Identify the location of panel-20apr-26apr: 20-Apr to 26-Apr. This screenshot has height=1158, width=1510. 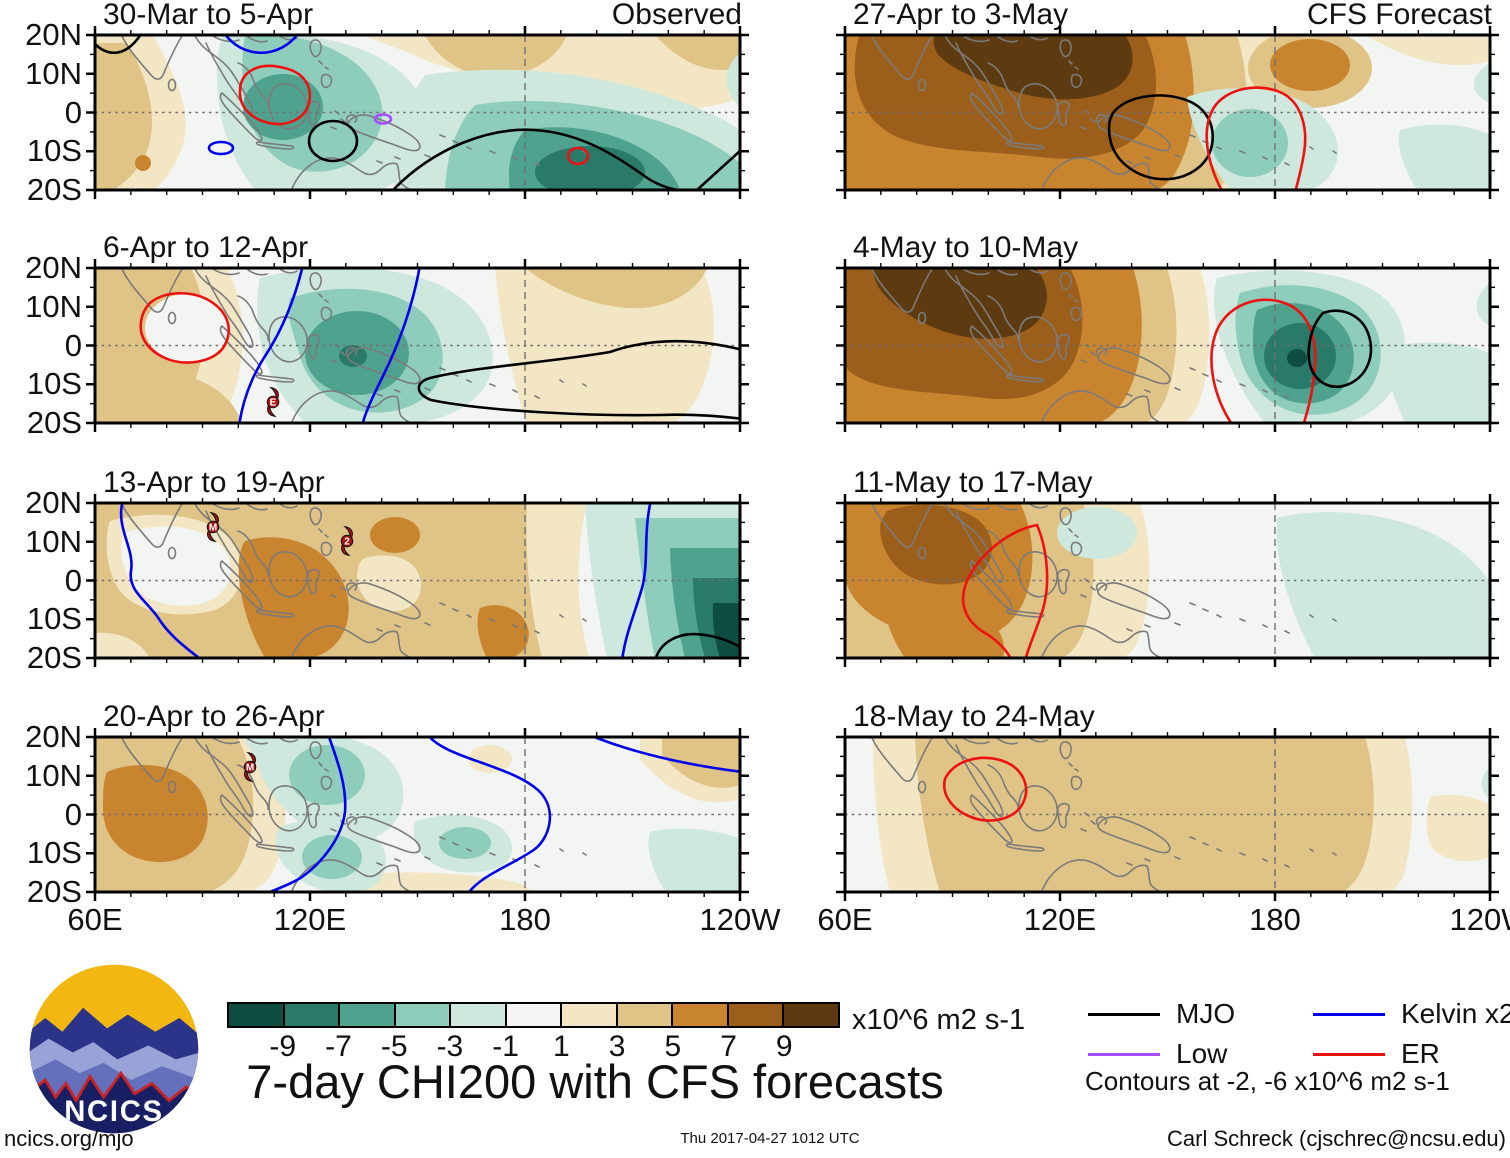
(417, 800).